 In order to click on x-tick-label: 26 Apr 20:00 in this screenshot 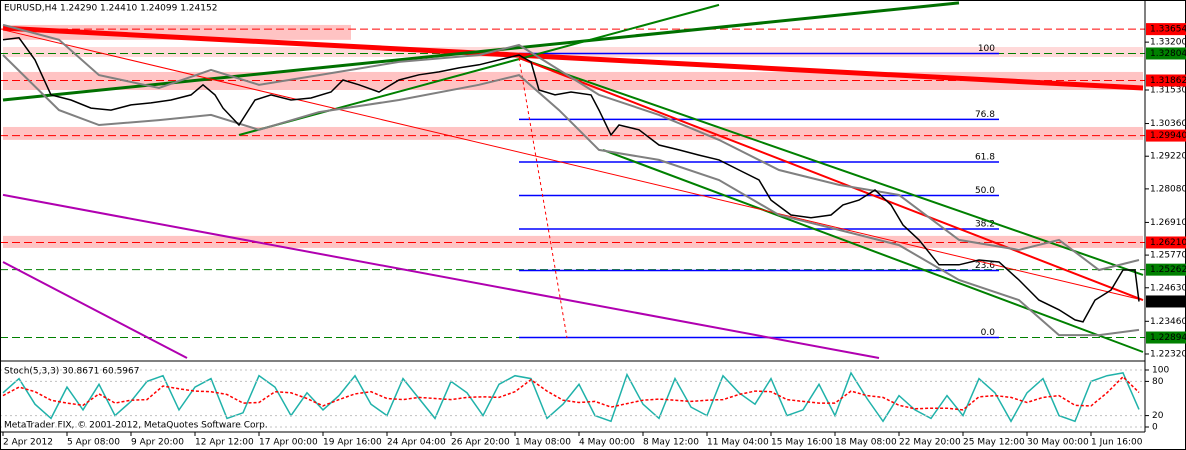, I will do `click(480, 443)`.